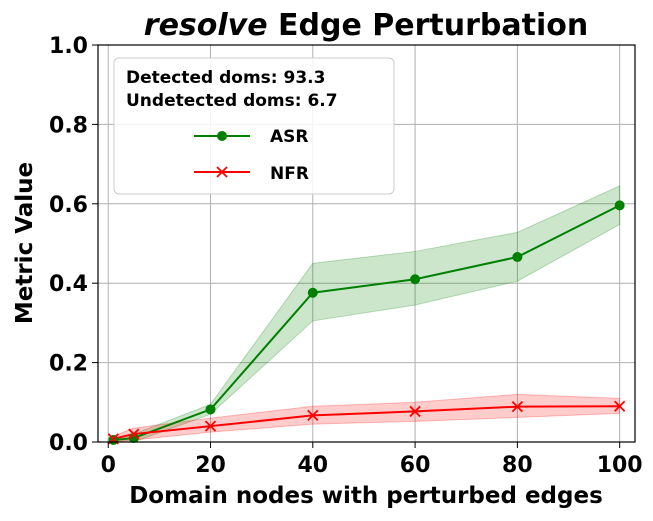 The image size is (653, 521). I want to click on legend-box, so click(254, 126).